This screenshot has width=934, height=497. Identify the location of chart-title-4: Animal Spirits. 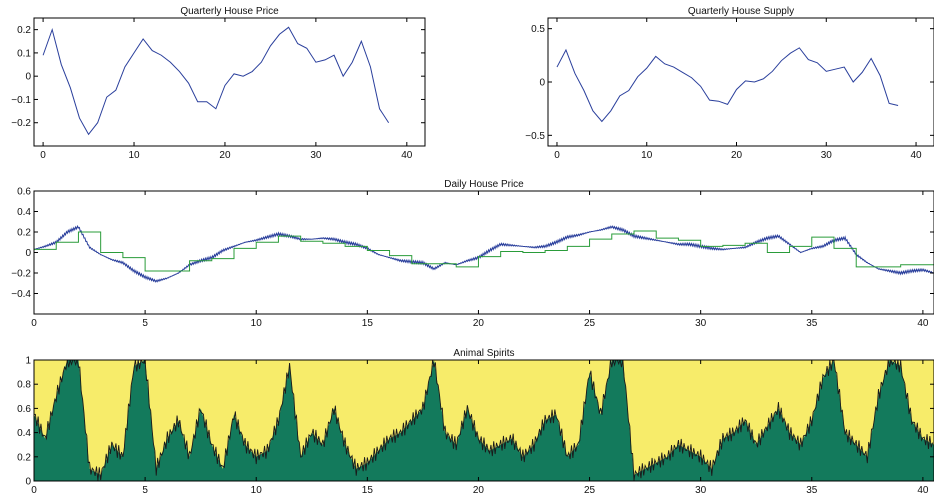
(483, 353).